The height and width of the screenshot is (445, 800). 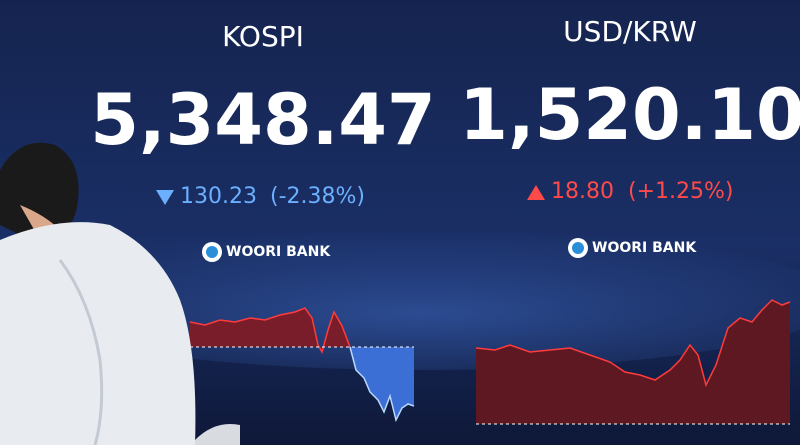 What do you see at coordinates (262, 120) in the screenshot?
I see `index-value: 5,348.47` at bounding box center [262, 120].